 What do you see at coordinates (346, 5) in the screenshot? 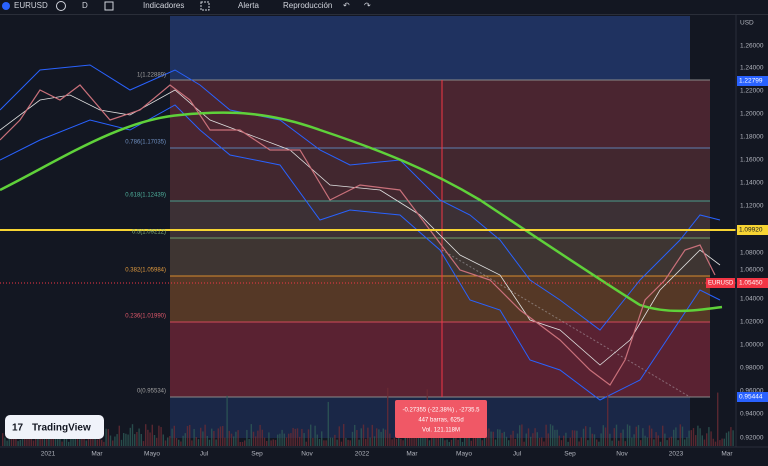
I see `undo: ↶` at bounding box center [346, 5].